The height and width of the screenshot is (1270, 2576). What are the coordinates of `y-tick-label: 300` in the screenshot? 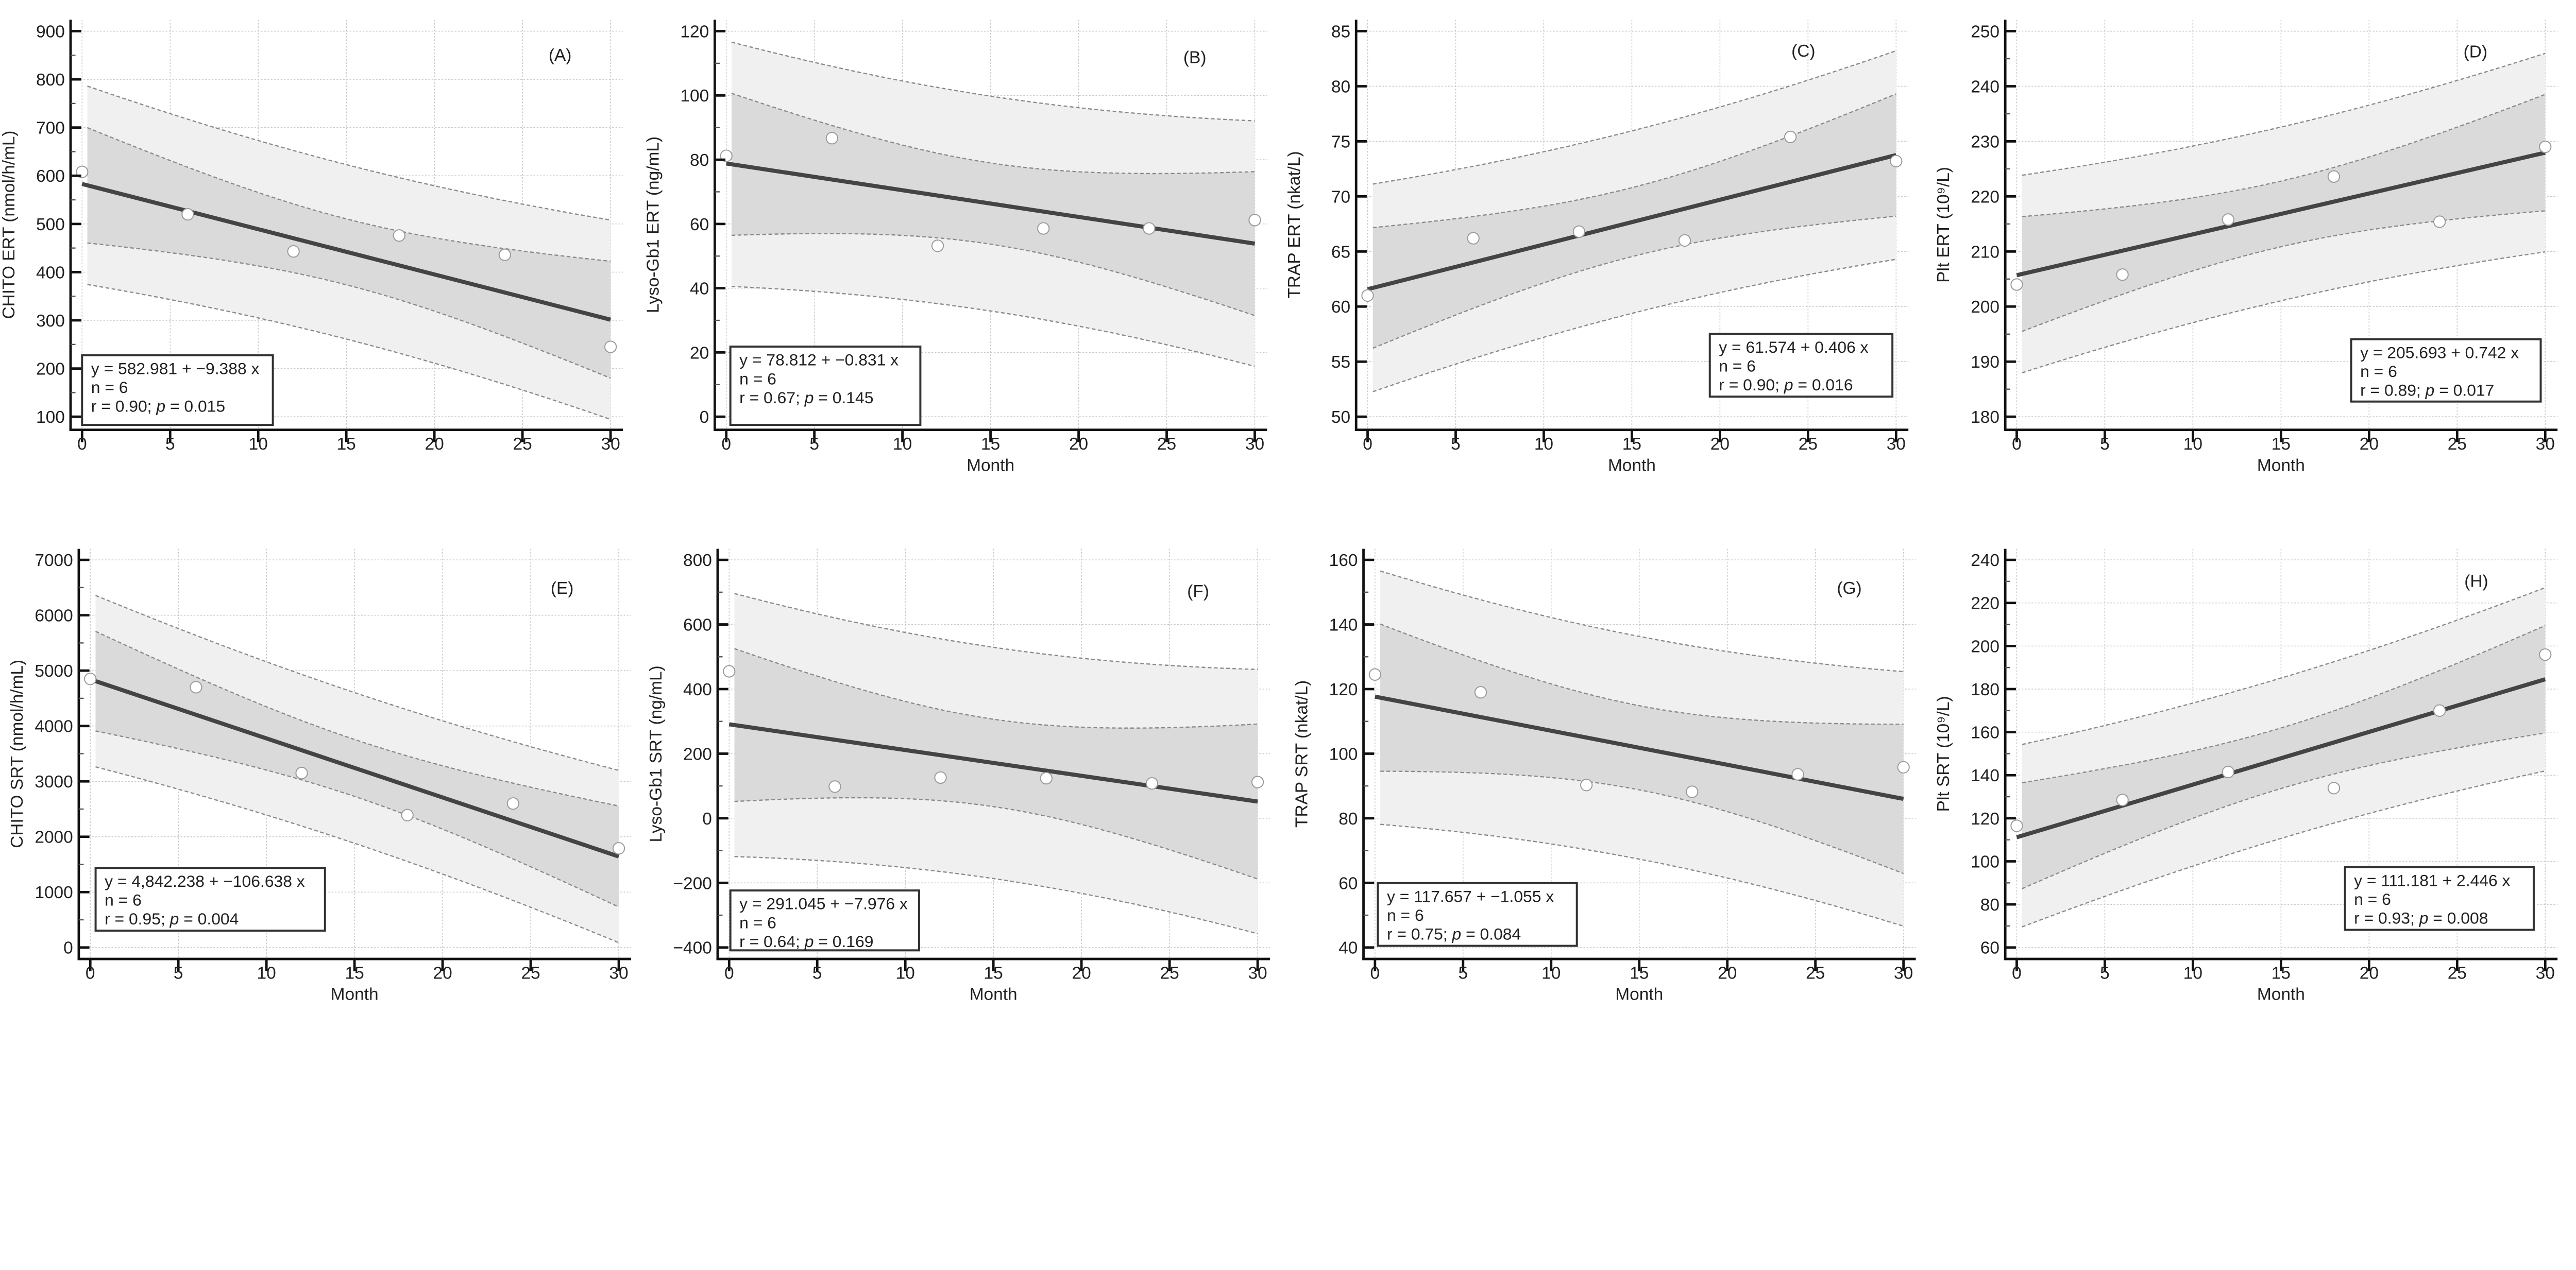 It's located at (51, 321).